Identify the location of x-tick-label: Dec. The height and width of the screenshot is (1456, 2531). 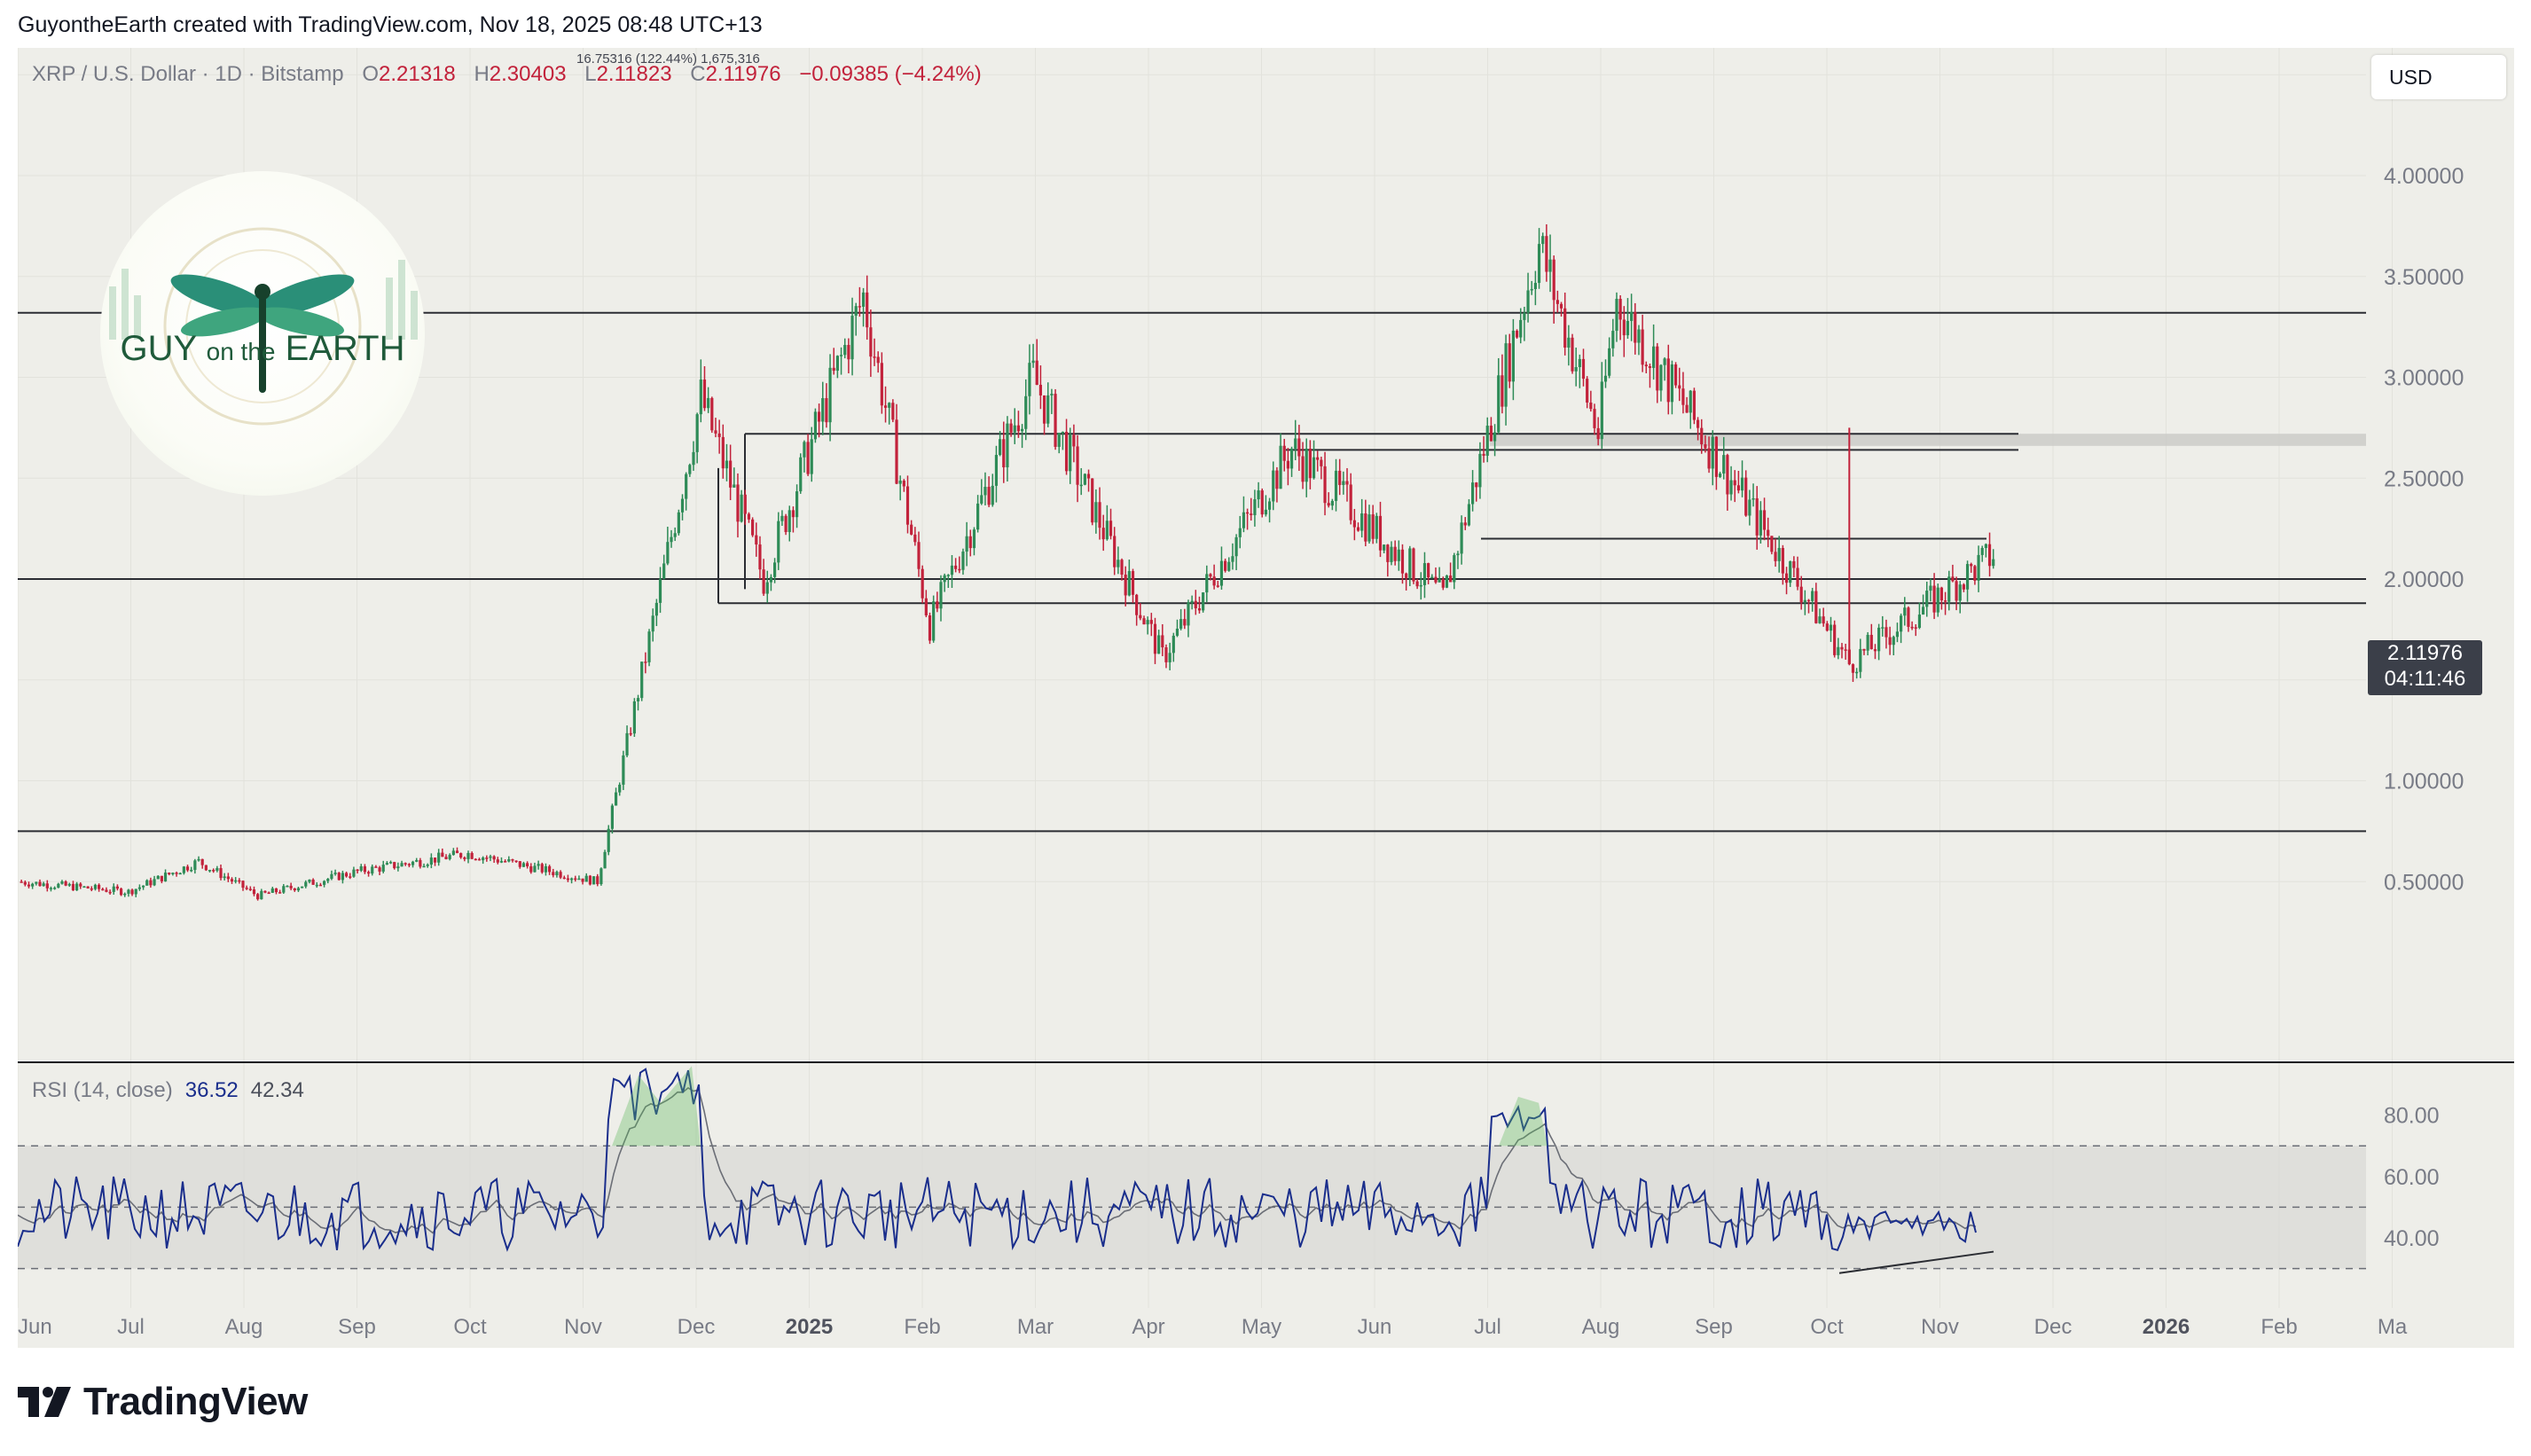
(2053, 1327).